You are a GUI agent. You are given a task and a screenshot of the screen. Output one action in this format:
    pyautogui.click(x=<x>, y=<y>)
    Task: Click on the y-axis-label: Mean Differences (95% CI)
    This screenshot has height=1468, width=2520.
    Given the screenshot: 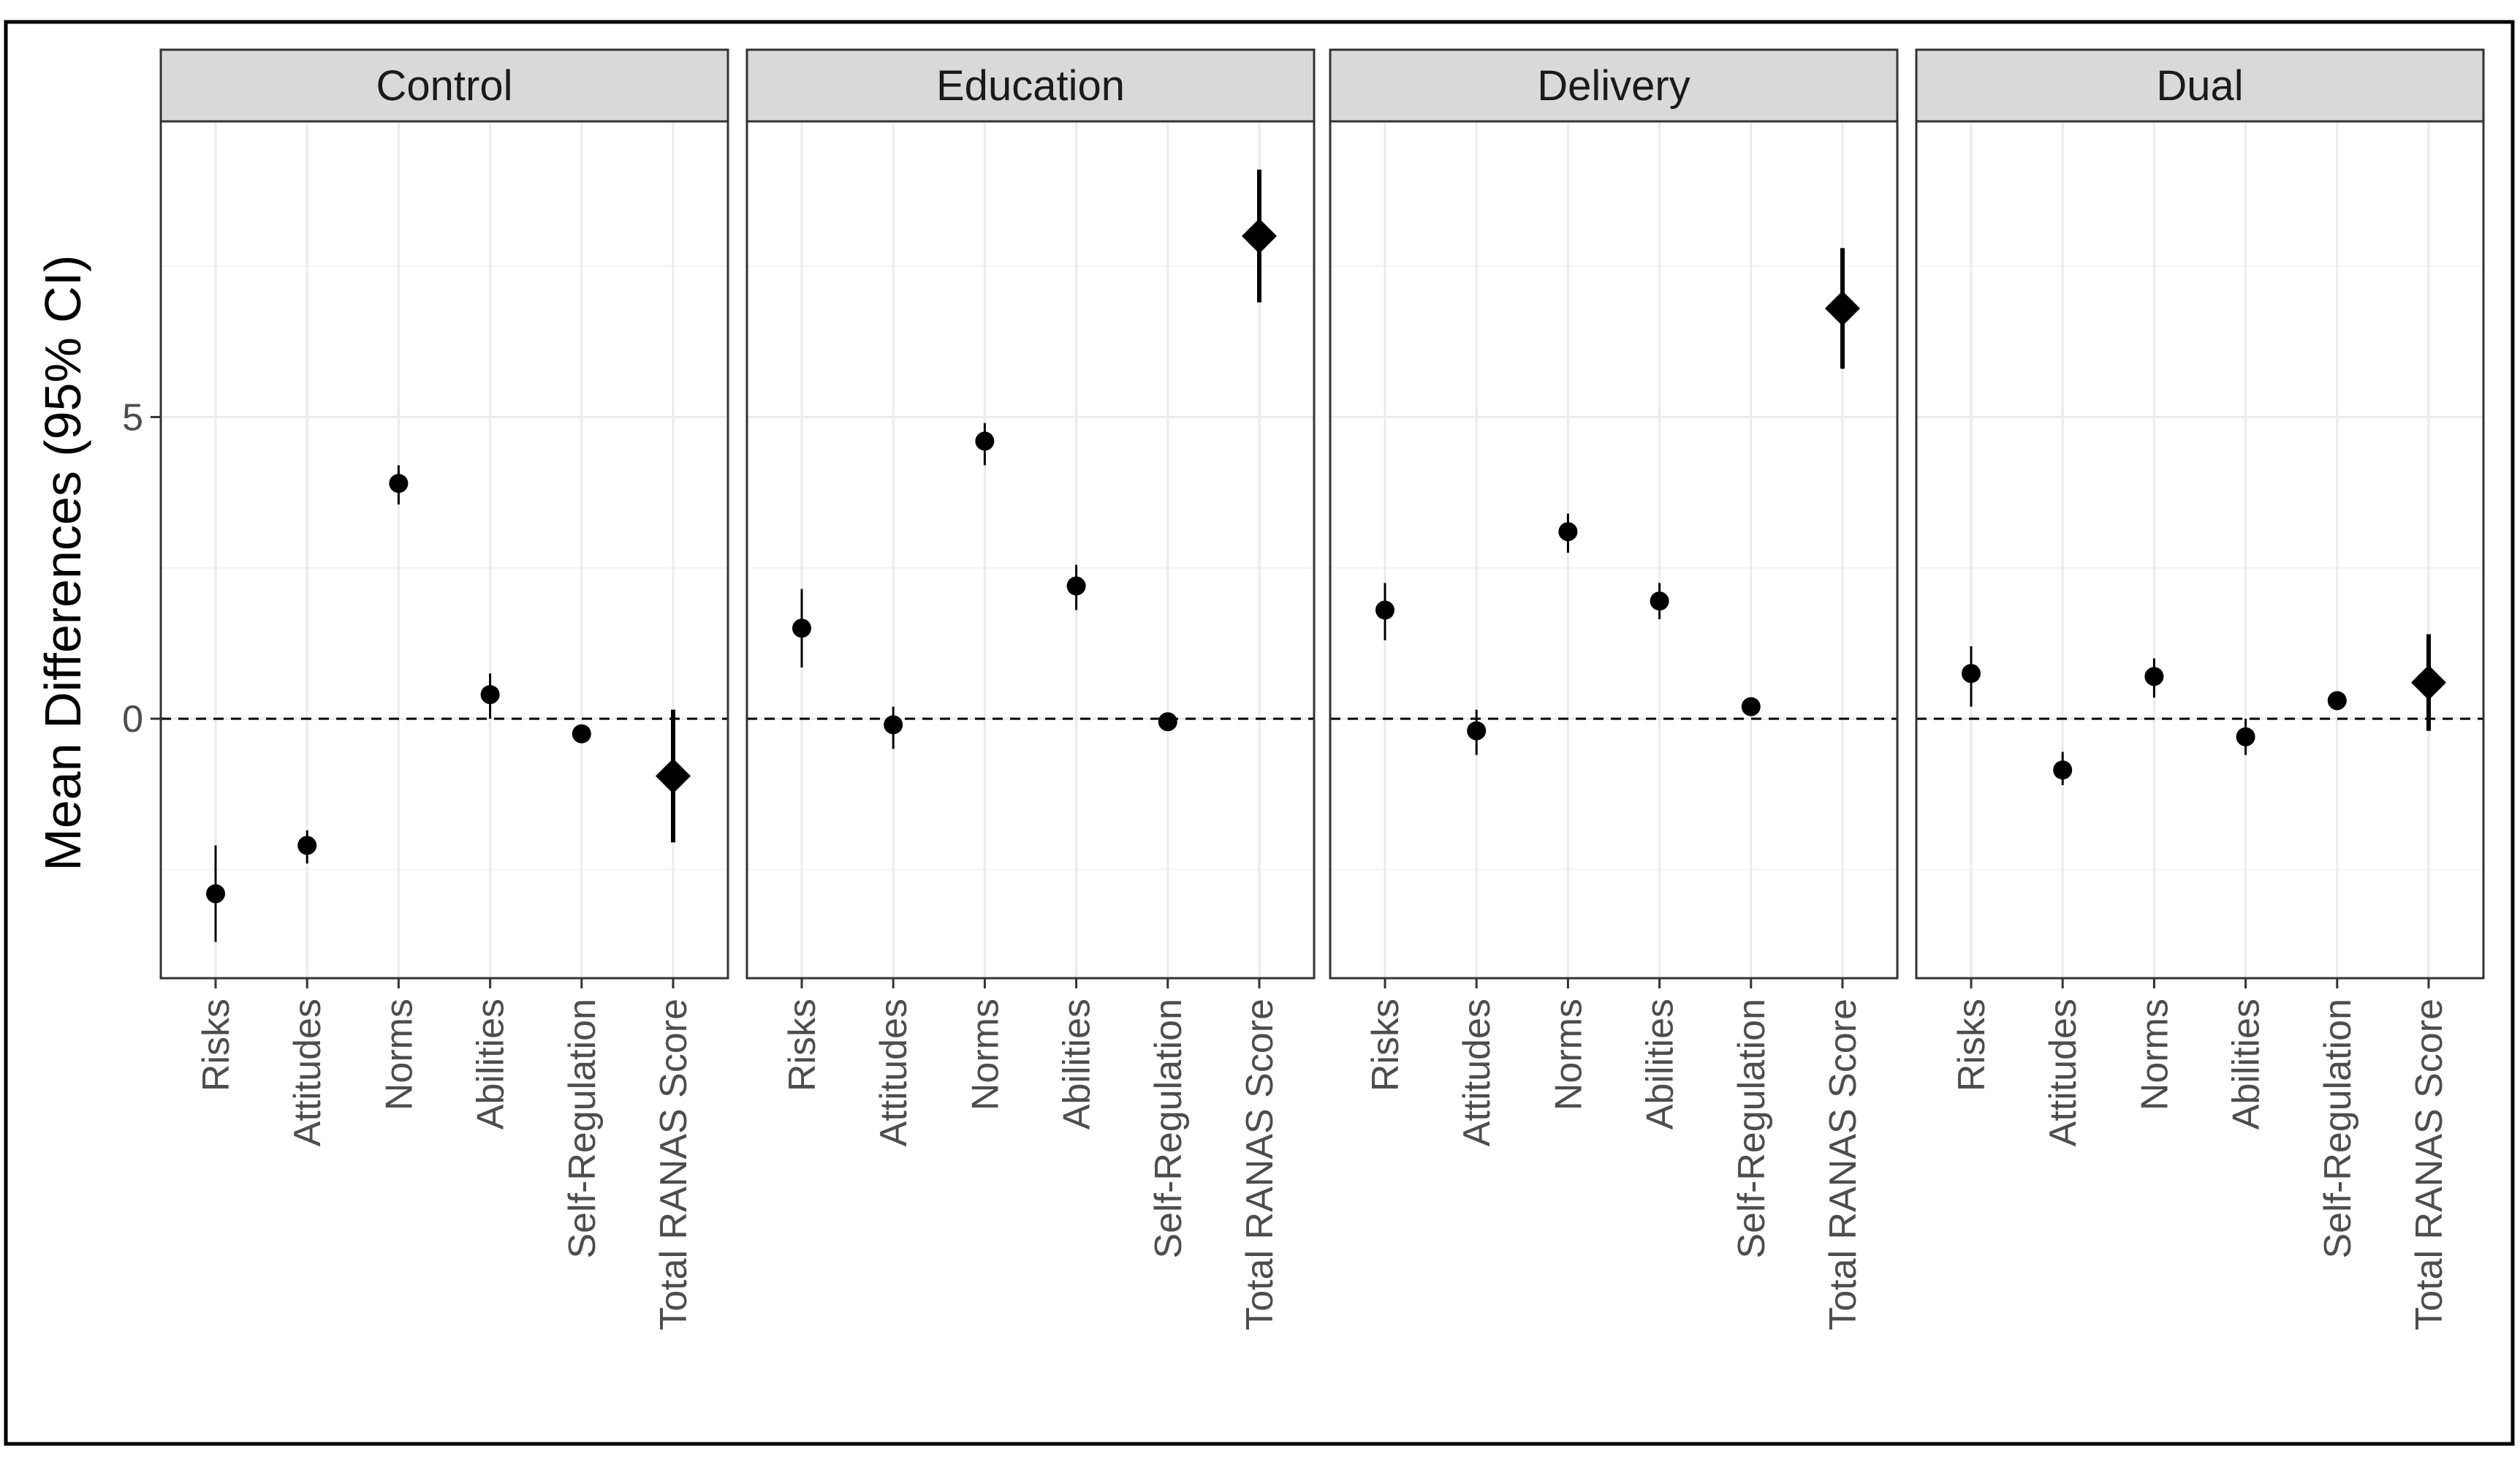 What is the action you would take?
    pyautogui.click(x=62, y=563)
    